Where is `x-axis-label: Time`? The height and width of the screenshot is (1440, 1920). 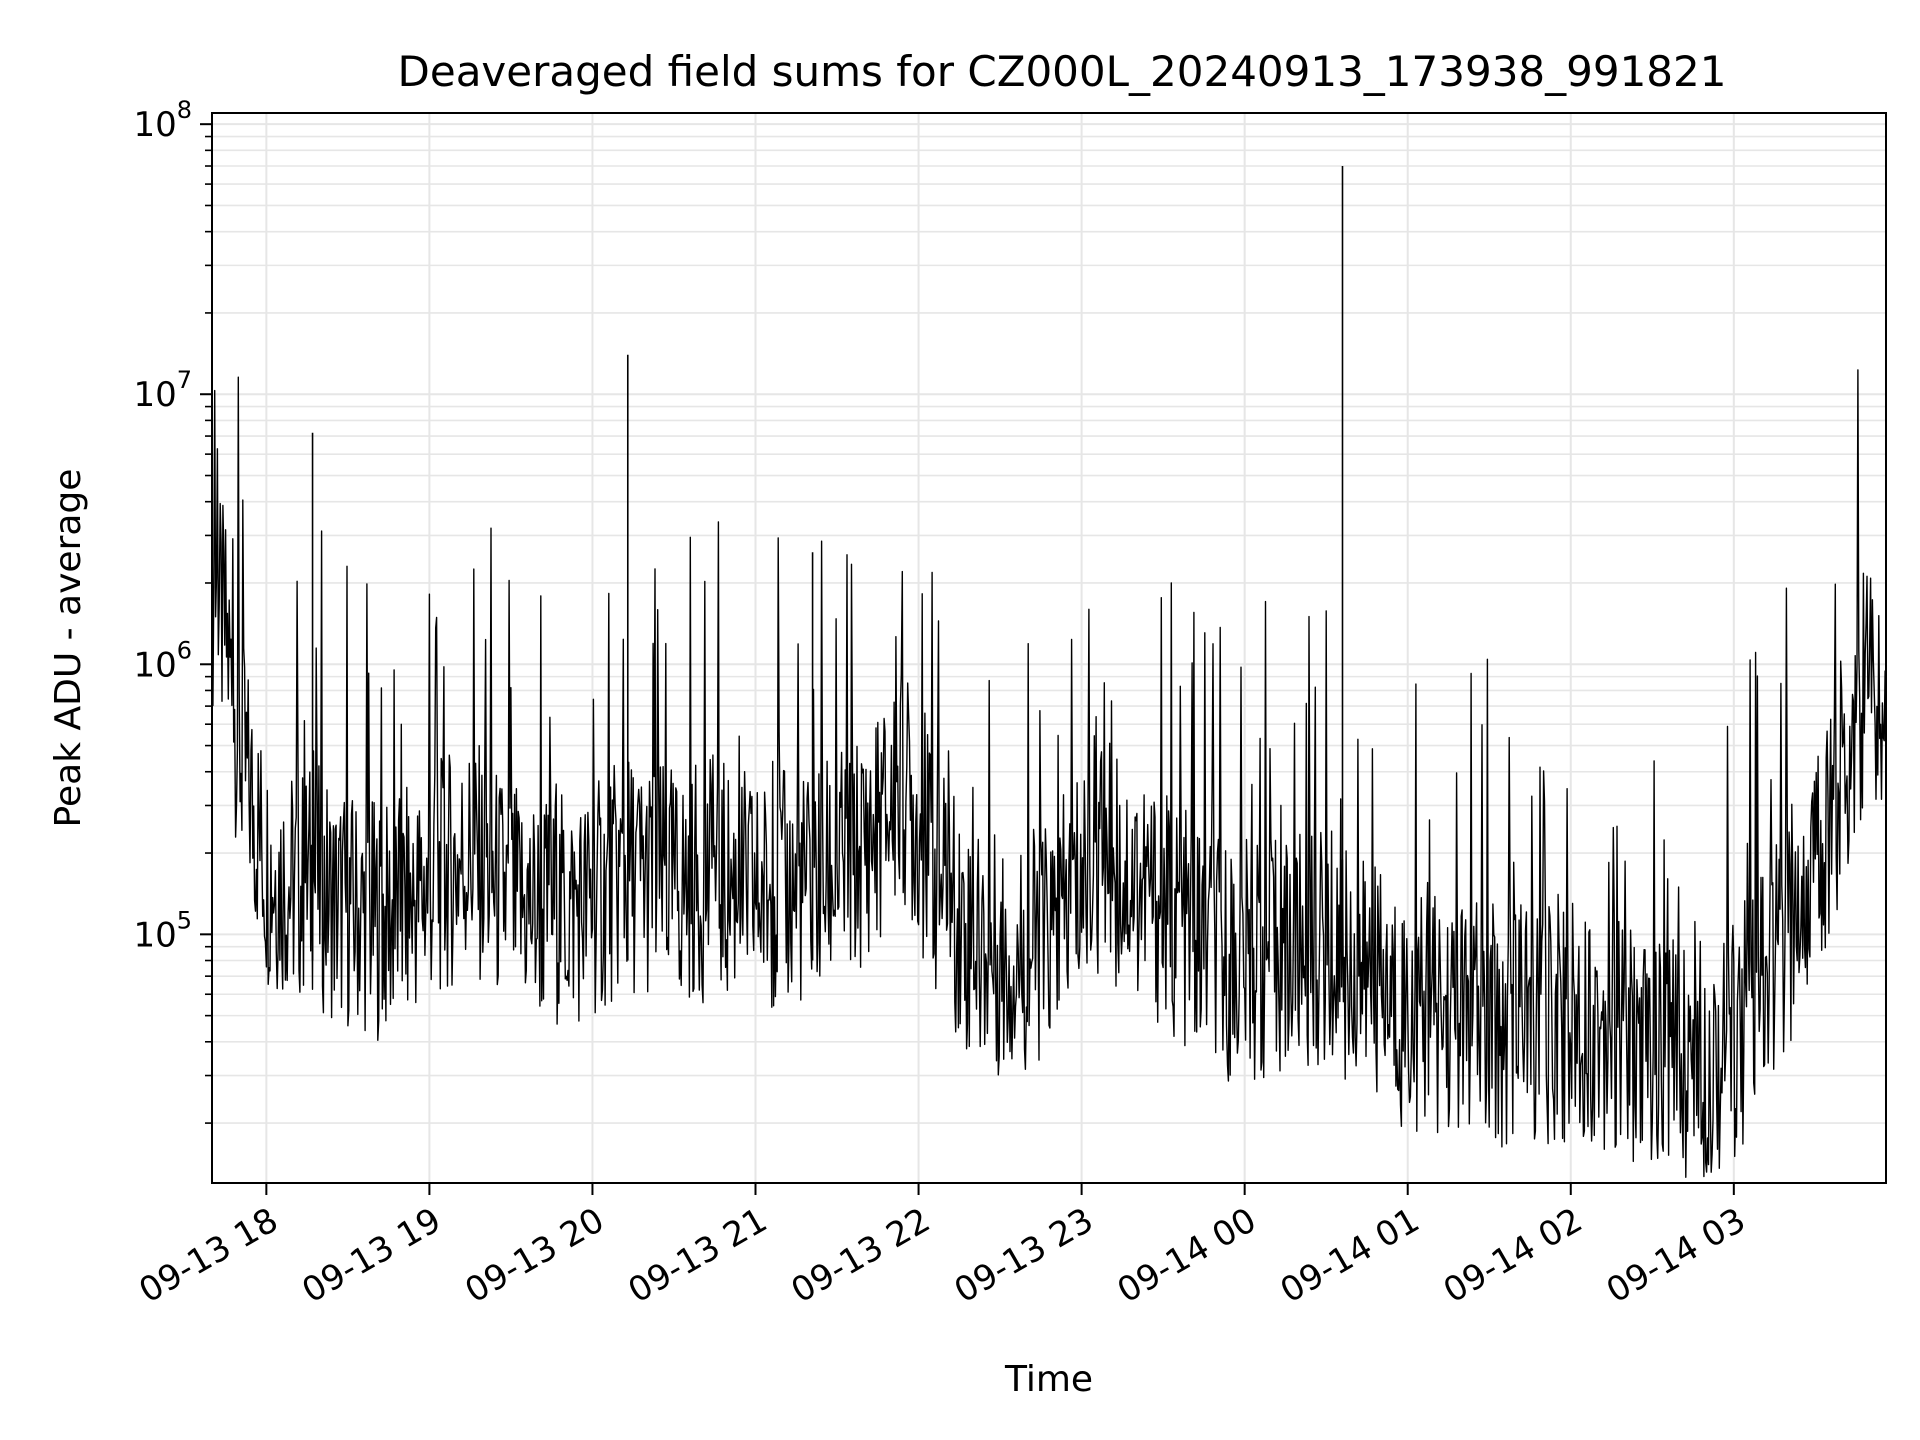 x-axis-label: Time is located at coordinates (1048, 1379).